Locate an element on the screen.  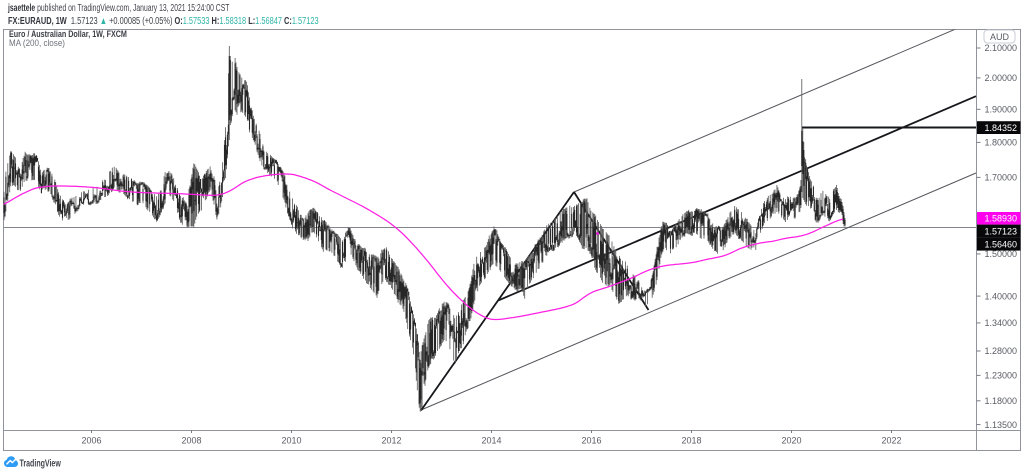
svg-text: 2018 is located at coordinates (691, 441).